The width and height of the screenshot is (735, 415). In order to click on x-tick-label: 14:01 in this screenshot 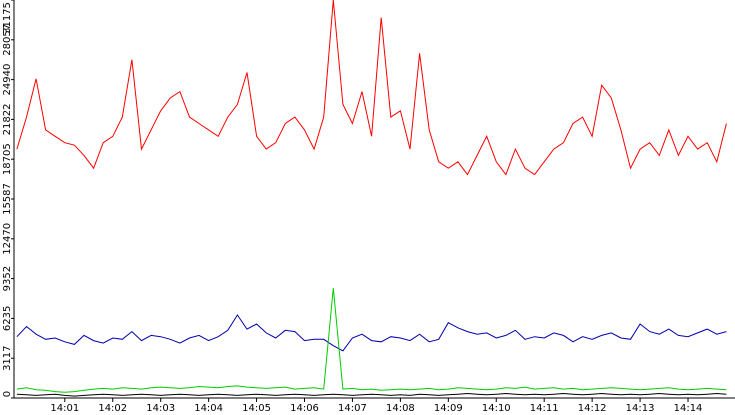, I will do `click(64, 408)`.